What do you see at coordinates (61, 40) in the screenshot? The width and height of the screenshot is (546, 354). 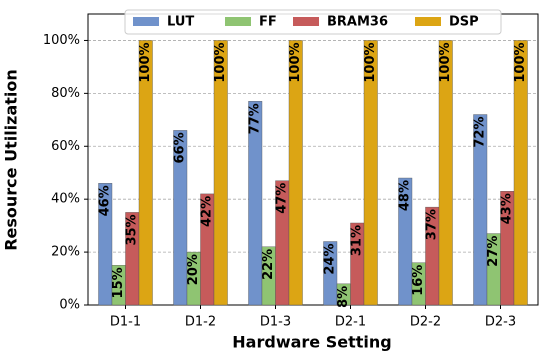 I see `y-tick-label: 100%` at bounding box center [61, 40].